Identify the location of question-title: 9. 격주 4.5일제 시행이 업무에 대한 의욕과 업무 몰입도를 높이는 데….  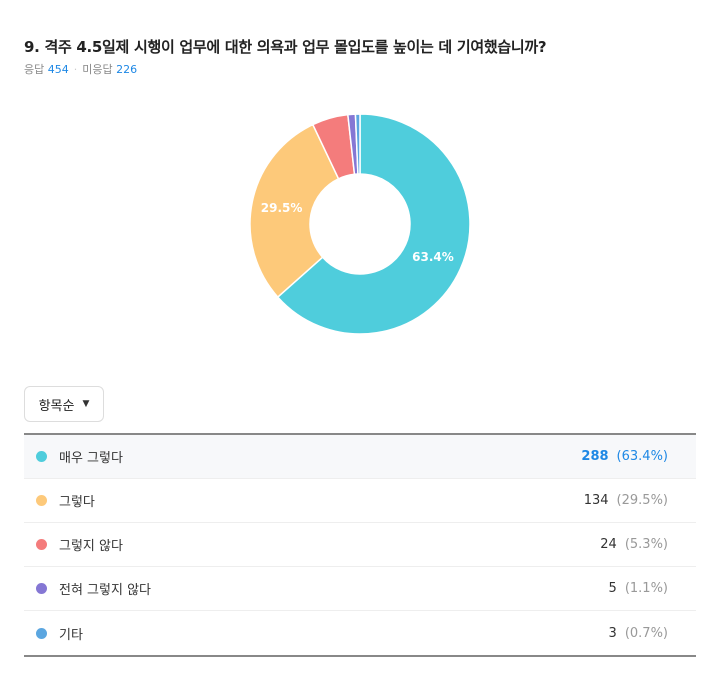
(285, 47).